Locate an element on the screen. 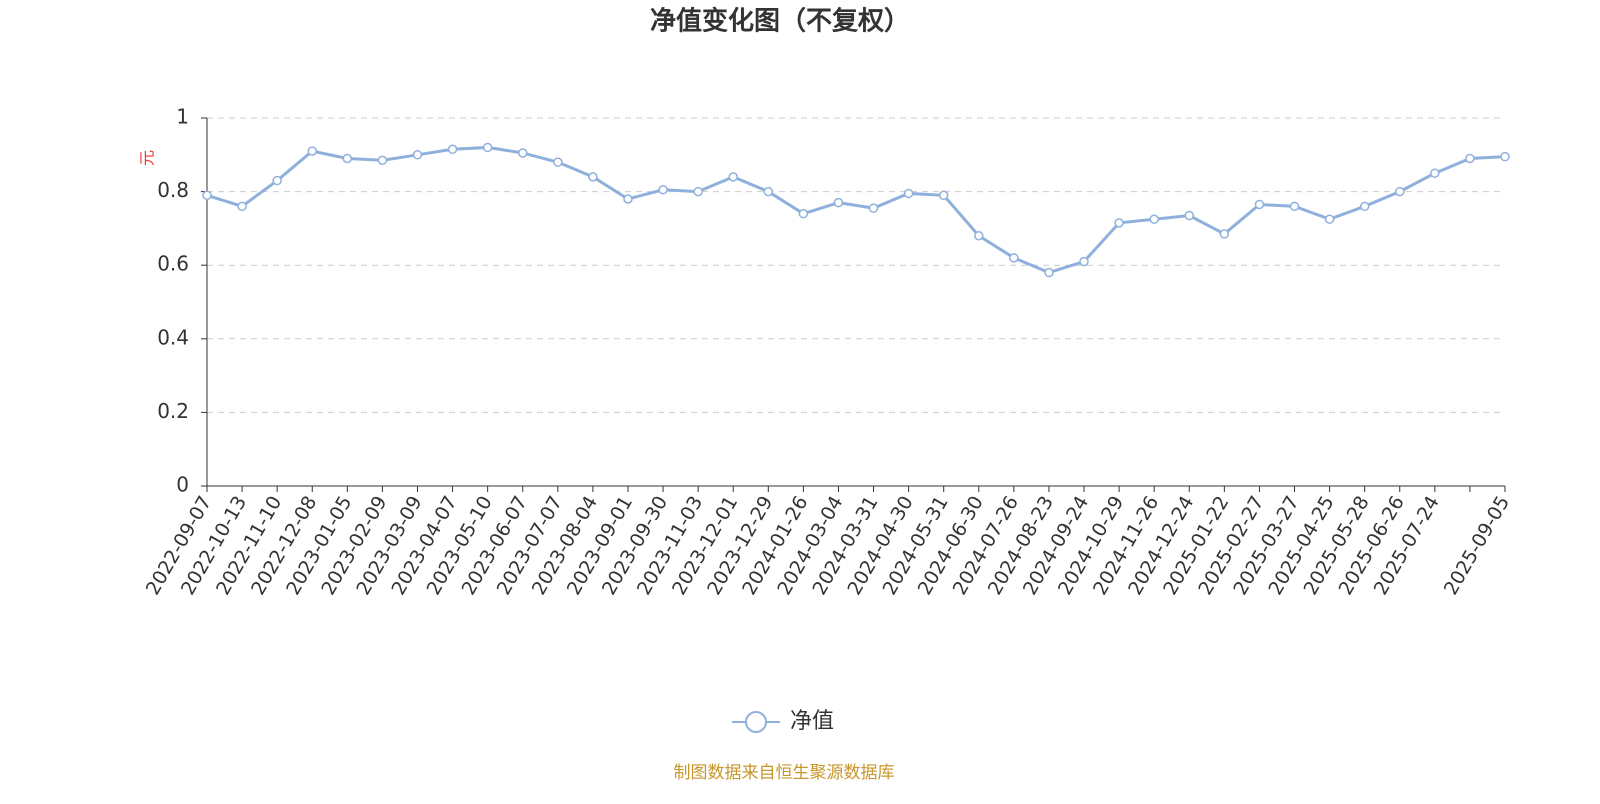 The height and width of the screenshot is (804, 1600). series-line is located at coordinates (856, 210).